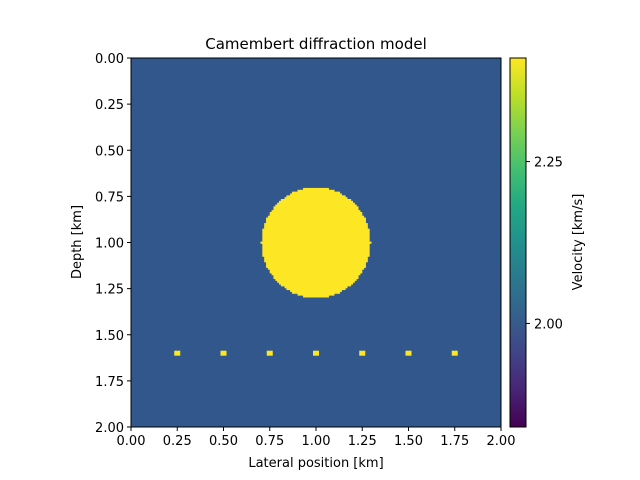 The image size is (640, 480). Describe the element at coordinates (109, 151) in the screenshot. I see `y-tick-label: 0.50` at that location.